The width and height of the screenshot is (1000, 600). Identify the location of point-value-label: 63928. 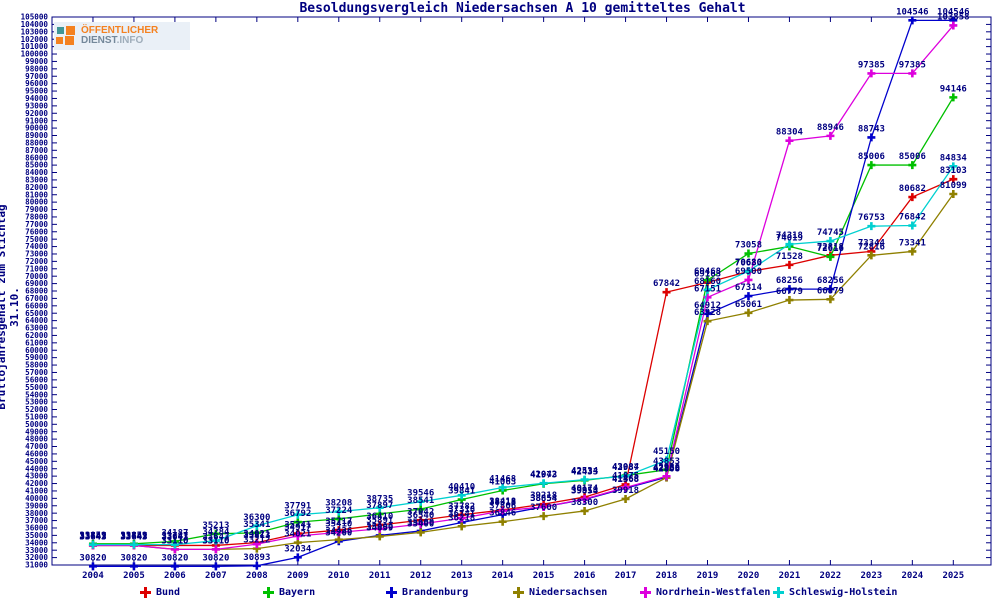
(707, 313).